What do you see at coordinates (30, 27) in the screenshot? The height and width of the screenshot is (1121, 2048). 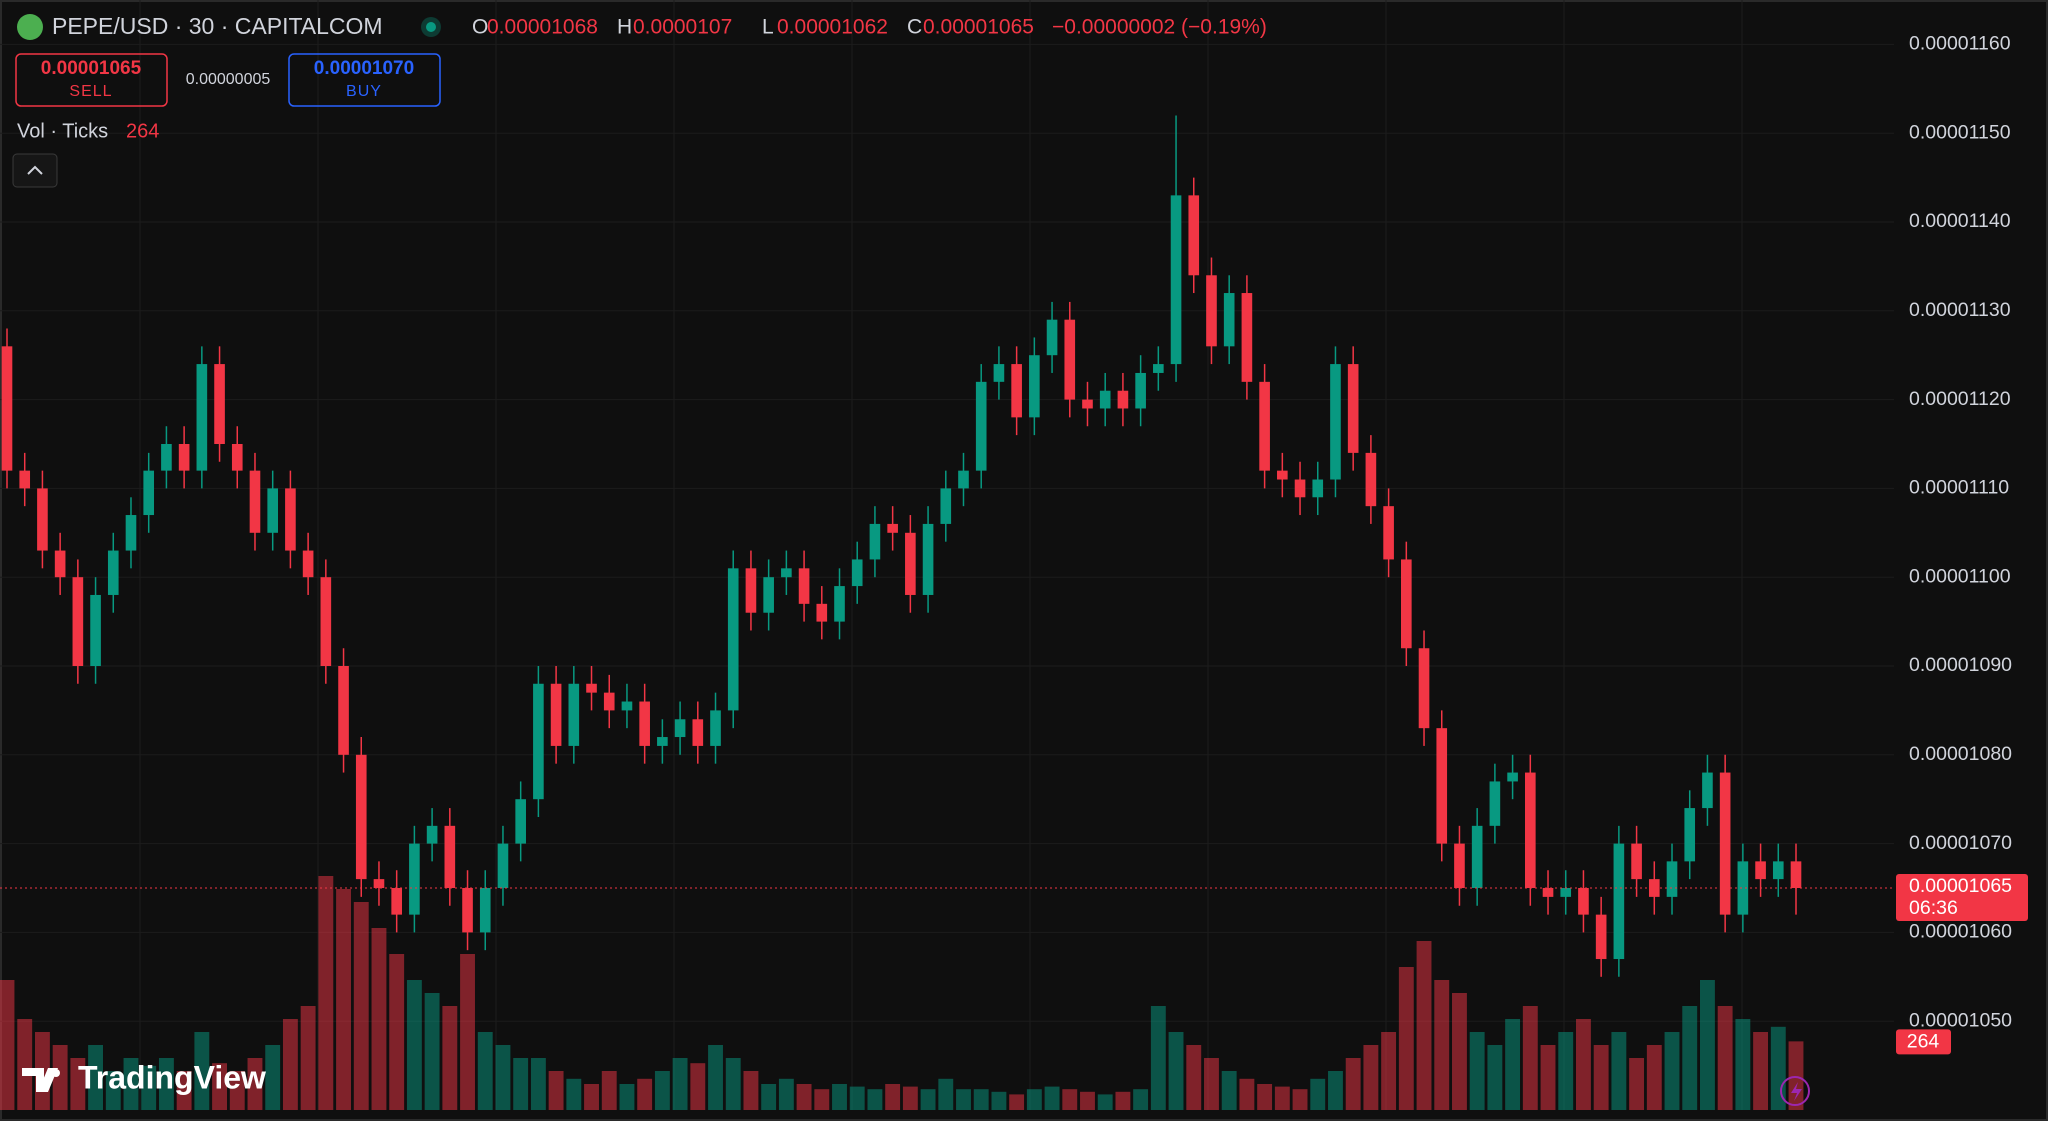 I see `symbol-logo` at bounding box center [30, 27].